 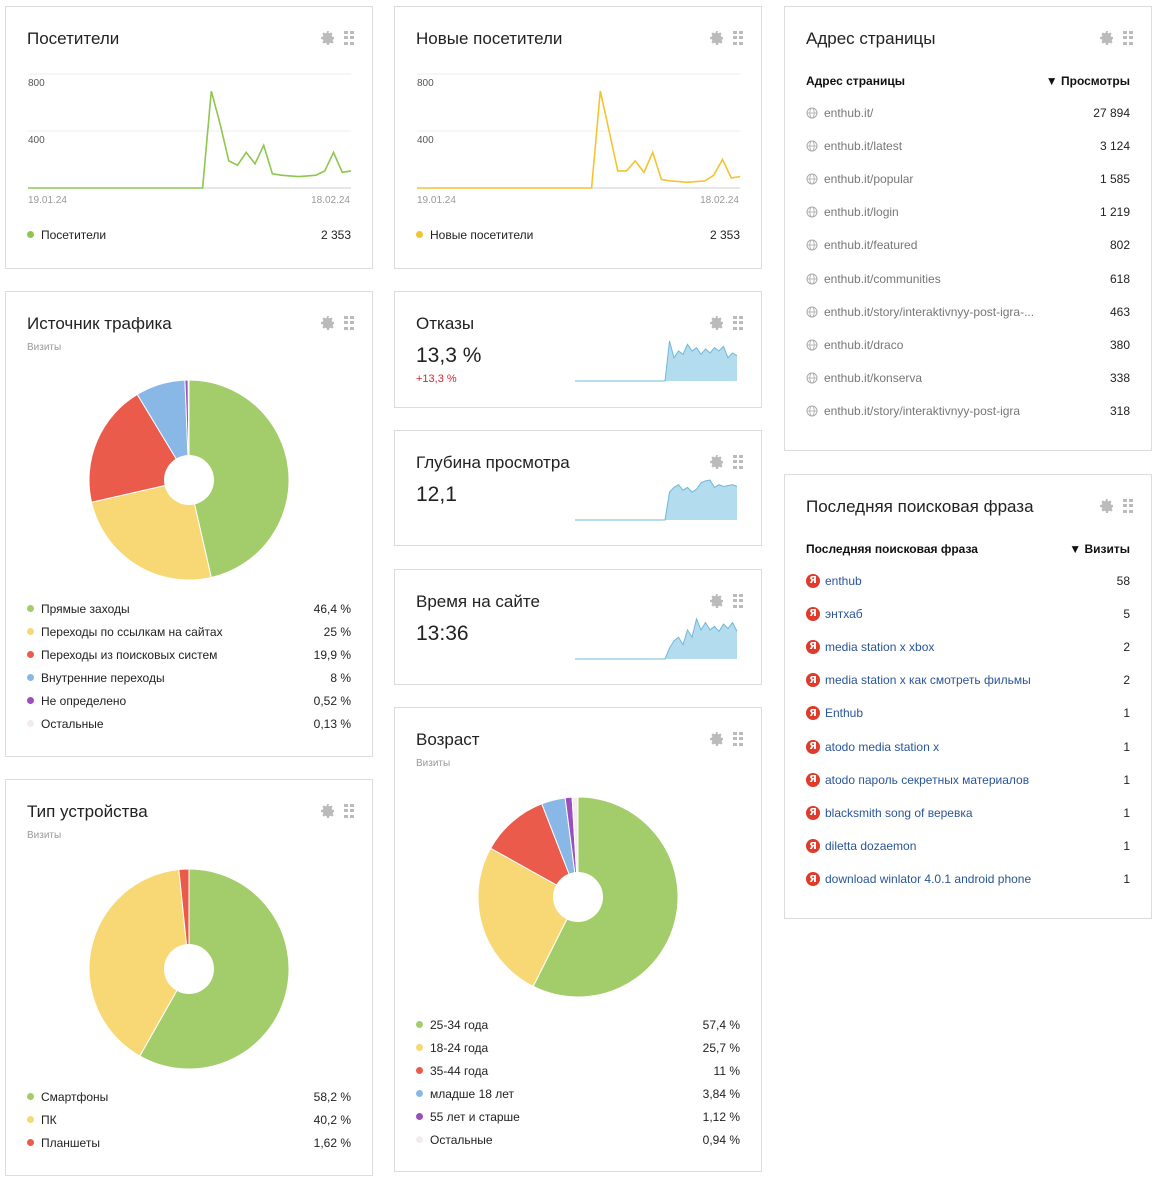 I want to click on legend-item: Остальные 0,13 %, so click(x=189, y=723).